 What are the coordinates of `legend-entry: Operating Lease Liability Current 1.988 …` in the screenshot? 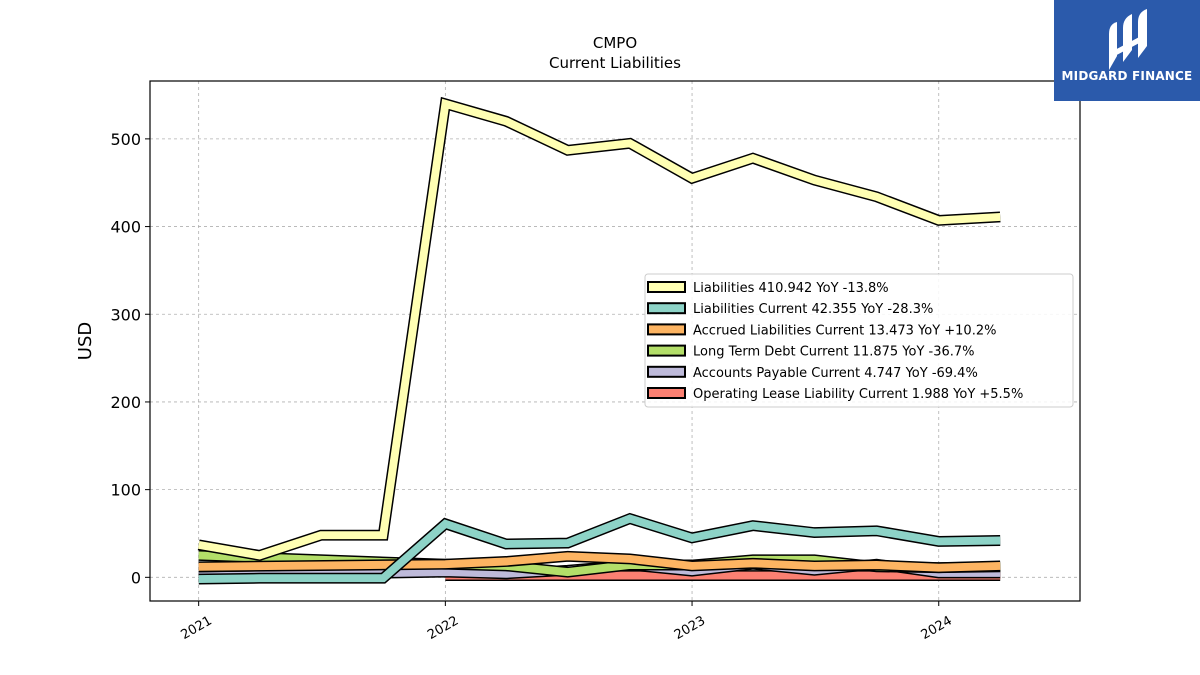 It's located at (858, 394).